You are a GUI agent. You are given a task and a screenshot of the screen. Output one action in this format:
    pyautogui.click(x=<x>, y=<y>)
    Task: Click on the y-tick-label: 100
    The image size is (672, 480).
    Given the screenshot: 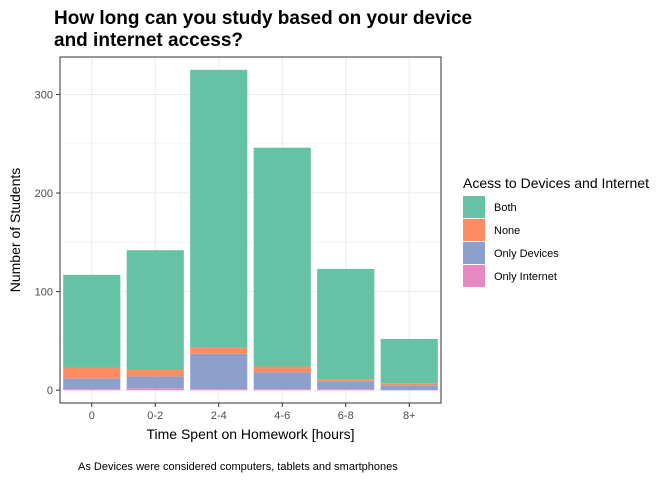 What is the action you would take?
    pyautogui.click(x=44, y=293)
    